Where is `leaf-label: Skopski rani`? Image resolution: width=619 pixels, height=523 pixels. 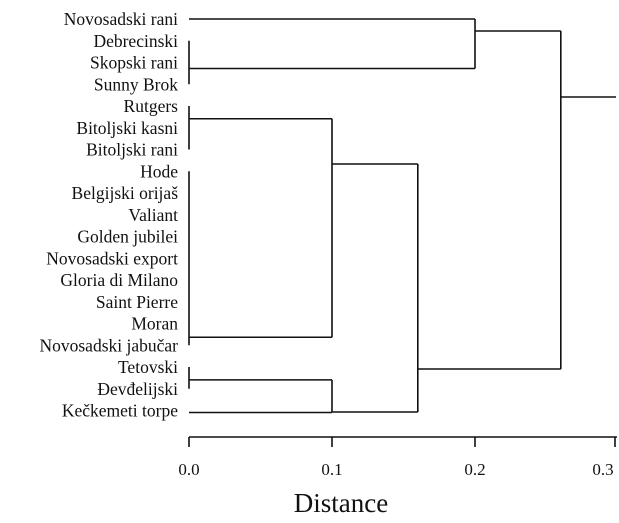
leaf-label: Skopski rani is located at coordinates (134, 63).